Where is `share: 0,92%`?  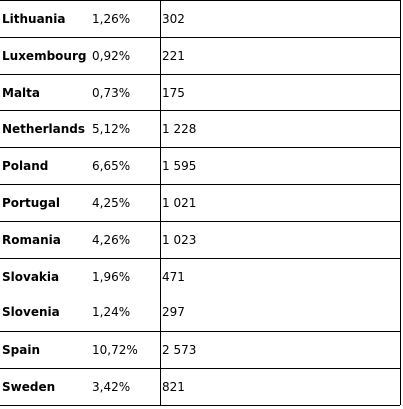 share: 0,92% is located at coordinates (111, 55).